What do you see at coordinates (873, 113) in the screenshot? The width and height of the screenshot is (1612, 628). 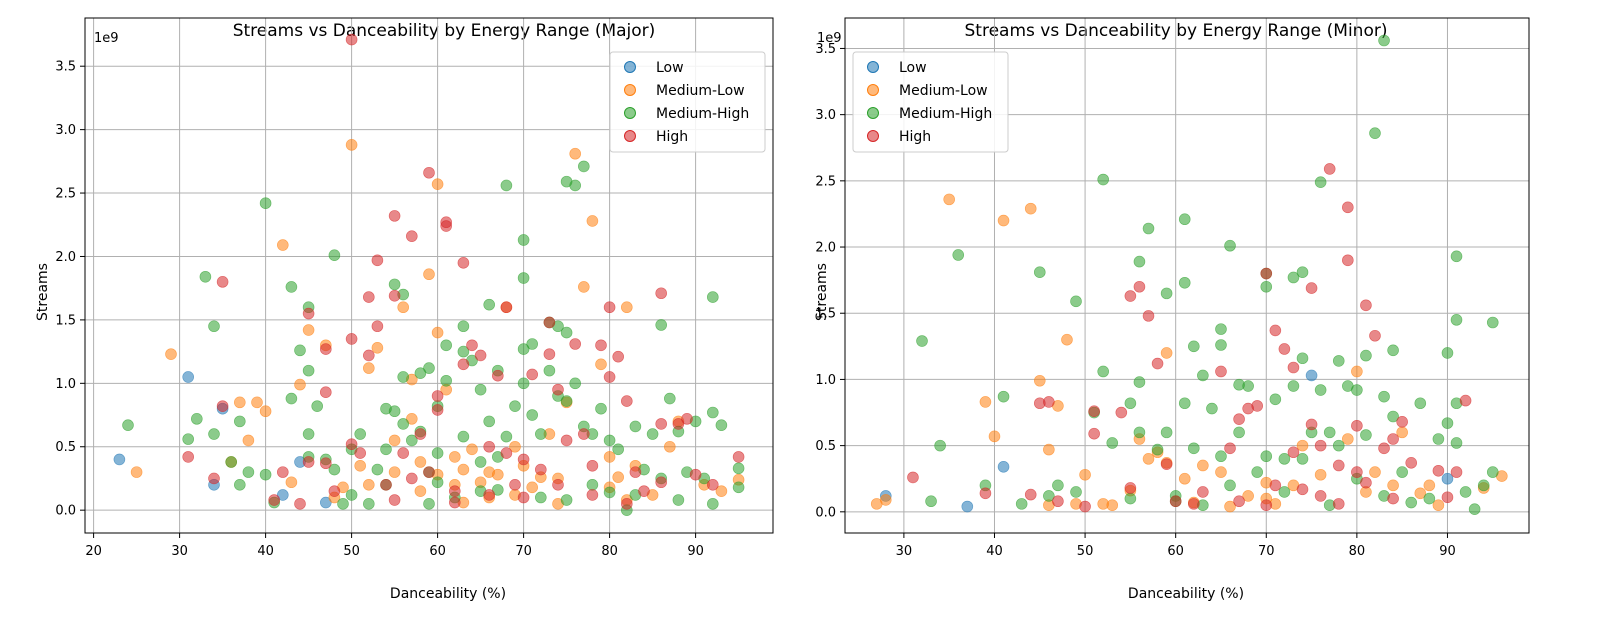 I see `legend-marker-medium-high` at bounding box center [873, 113].